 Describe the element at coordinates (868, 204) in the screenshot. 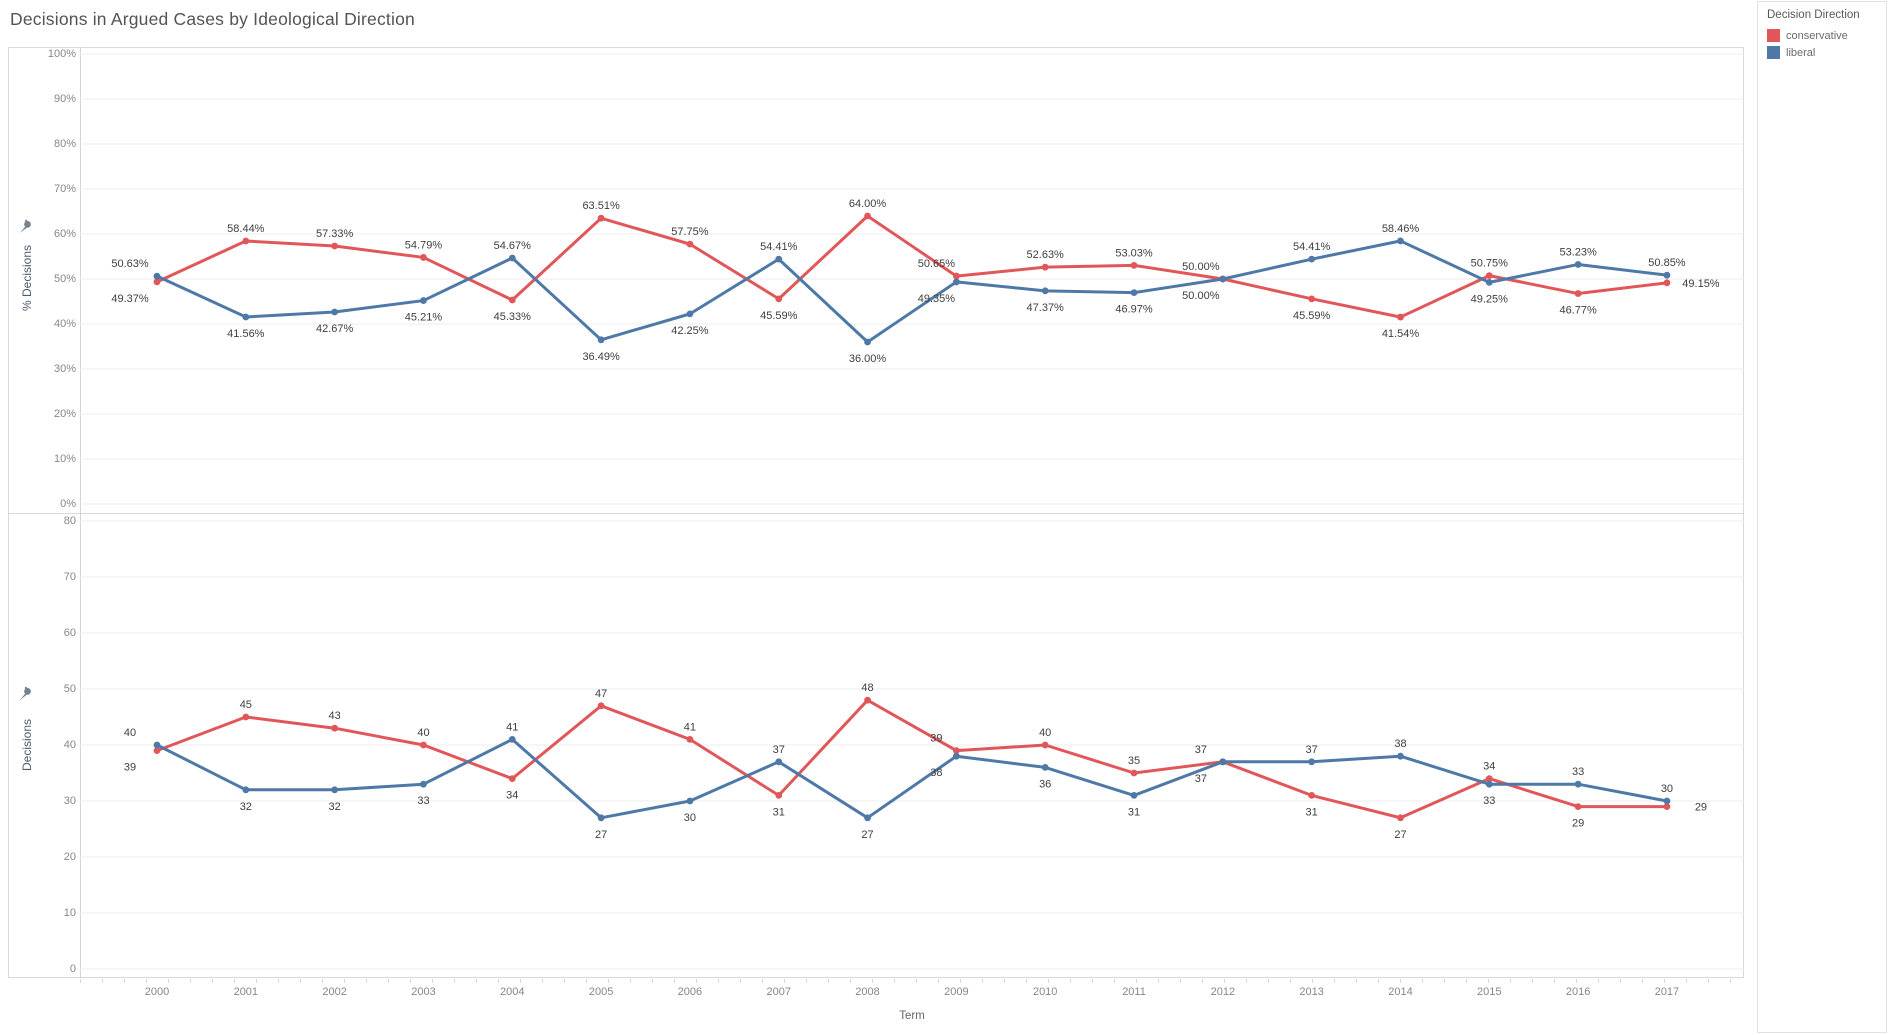

I see `data-label: 64.00%` at that location.